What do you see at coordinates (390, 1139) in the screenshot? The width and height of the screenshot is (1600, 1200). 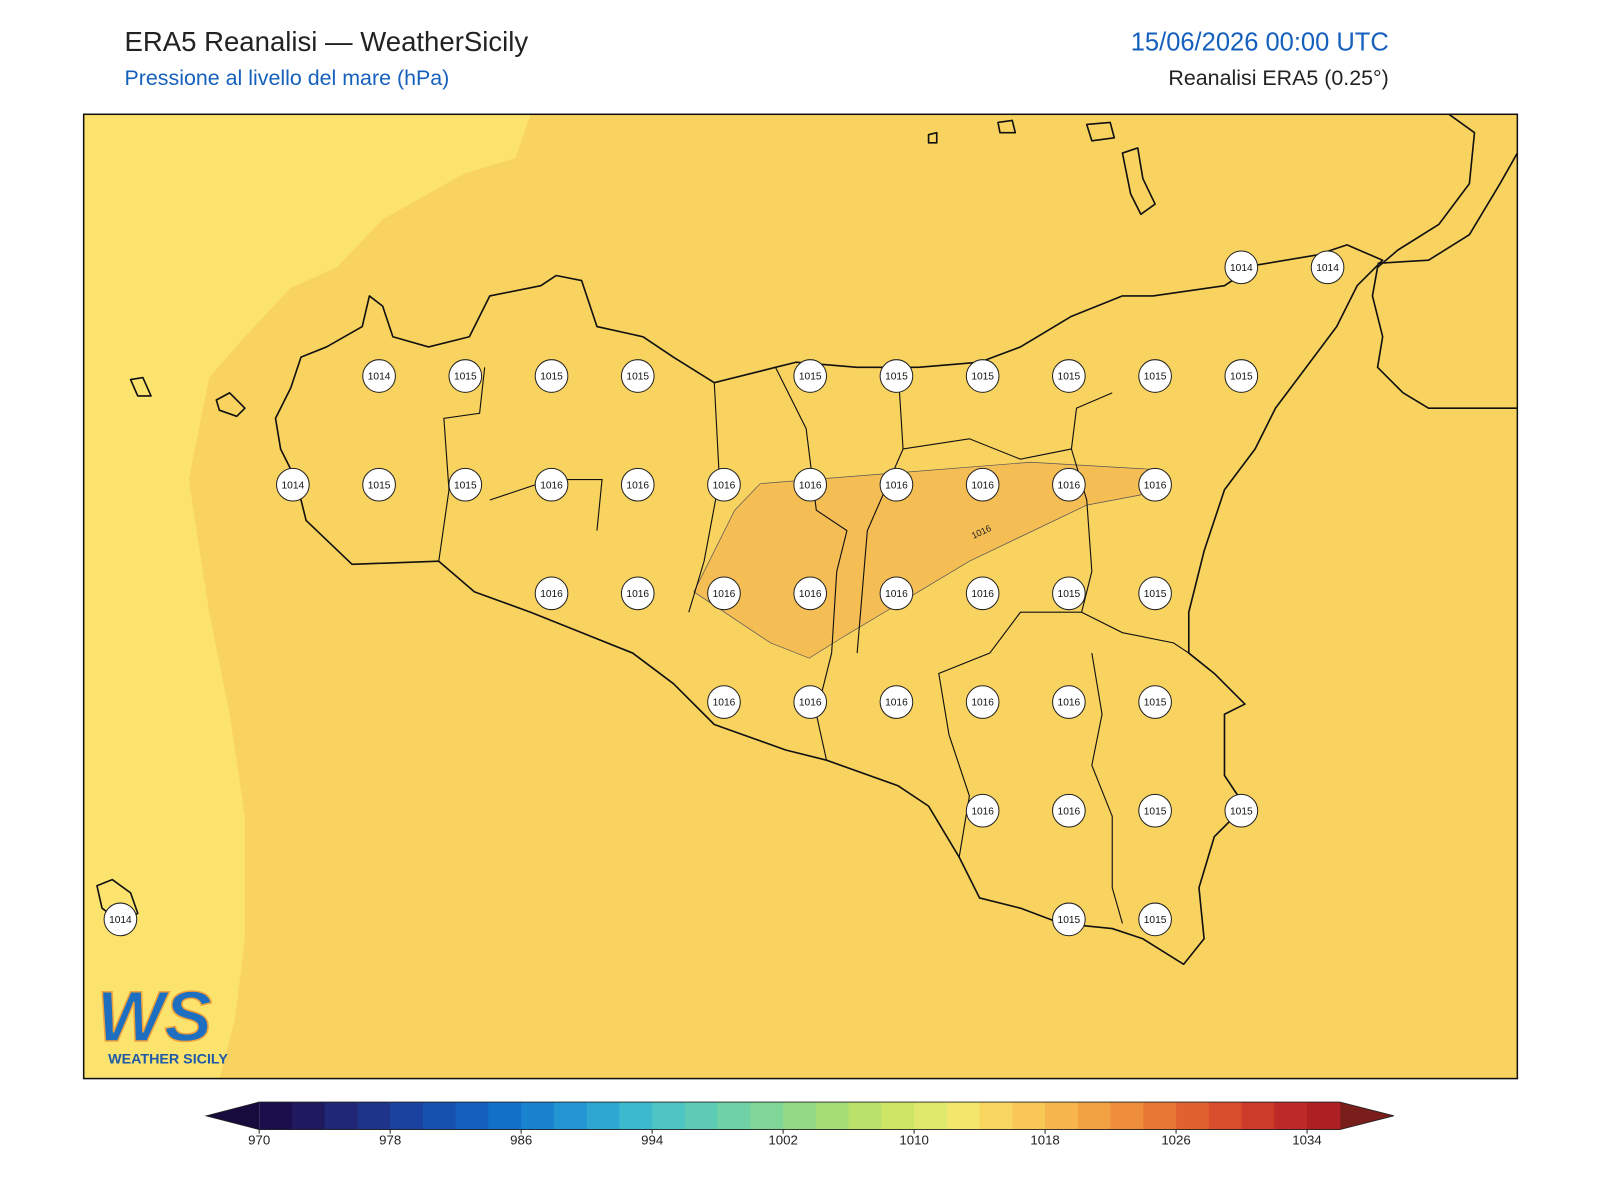 I see `colorbar-tick-label: 978` at bounding box center [390, 1139].